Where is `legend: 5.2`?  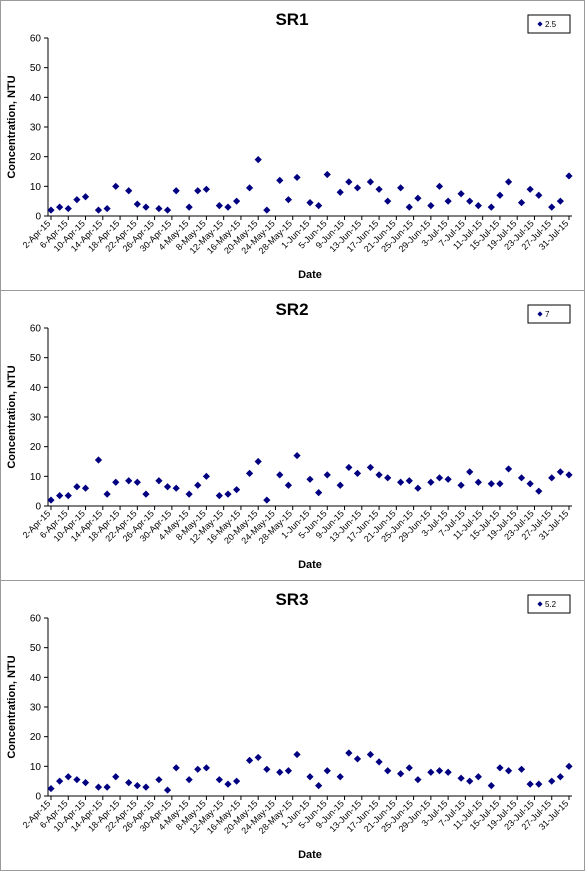 legend: 5.2 is located at coordinates (549, 604).